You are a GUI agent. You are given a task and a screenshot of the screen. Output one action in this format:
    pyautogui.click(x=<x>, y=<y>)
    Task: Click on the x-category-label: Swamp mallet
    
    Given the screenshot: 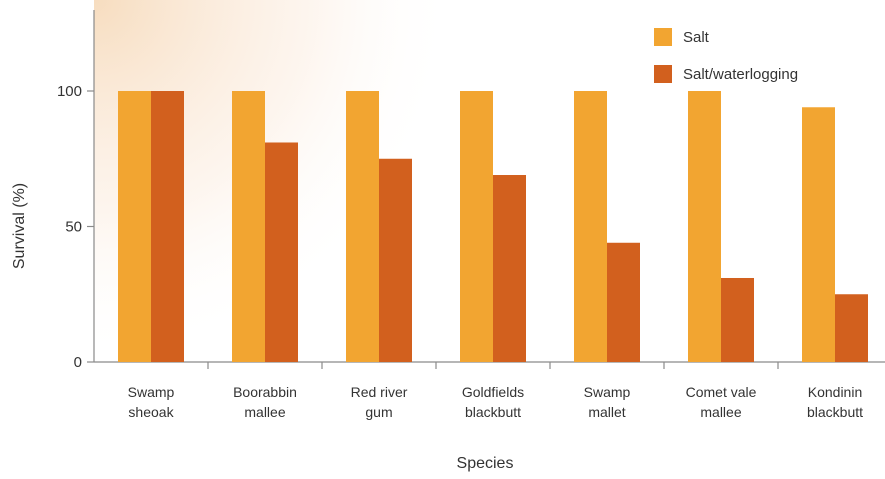 What is the action you would take?
    pyautogui.click(x=607, y=402)
    